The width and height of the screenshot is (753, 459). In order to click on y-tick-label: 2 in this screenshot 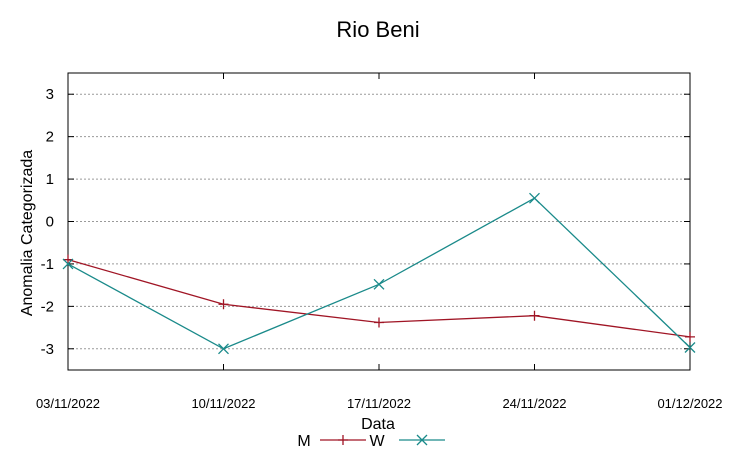, I will do `click(50, 137)`.